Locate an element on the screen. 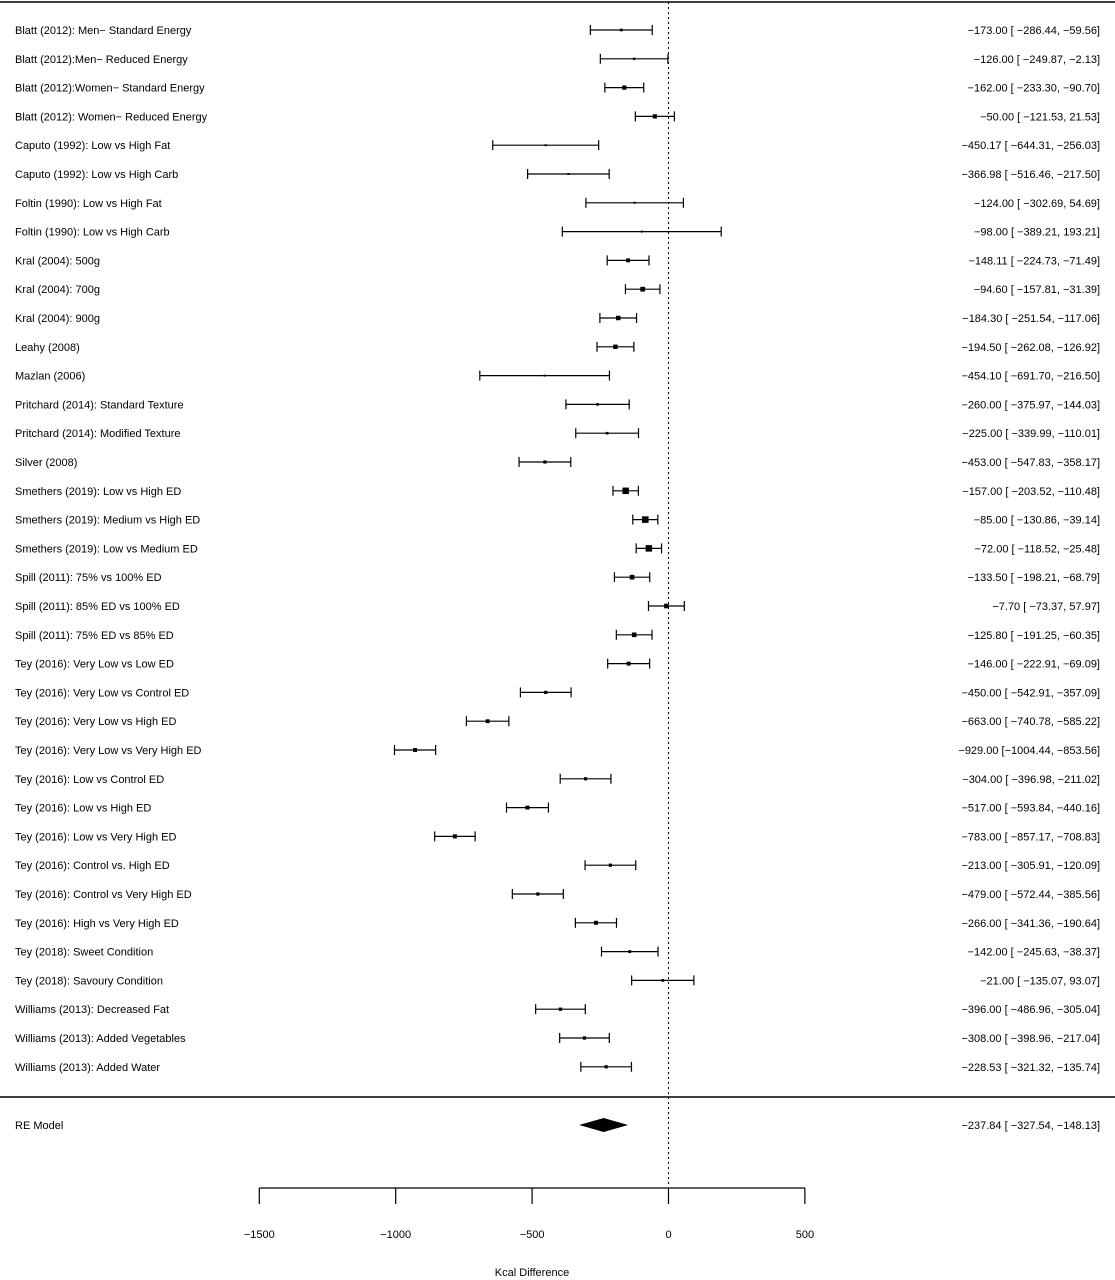 This screenshot has height=1280, width=1115. study-label: Smethers (2019): Medium vs High ED is located at coordinates (107, 521).